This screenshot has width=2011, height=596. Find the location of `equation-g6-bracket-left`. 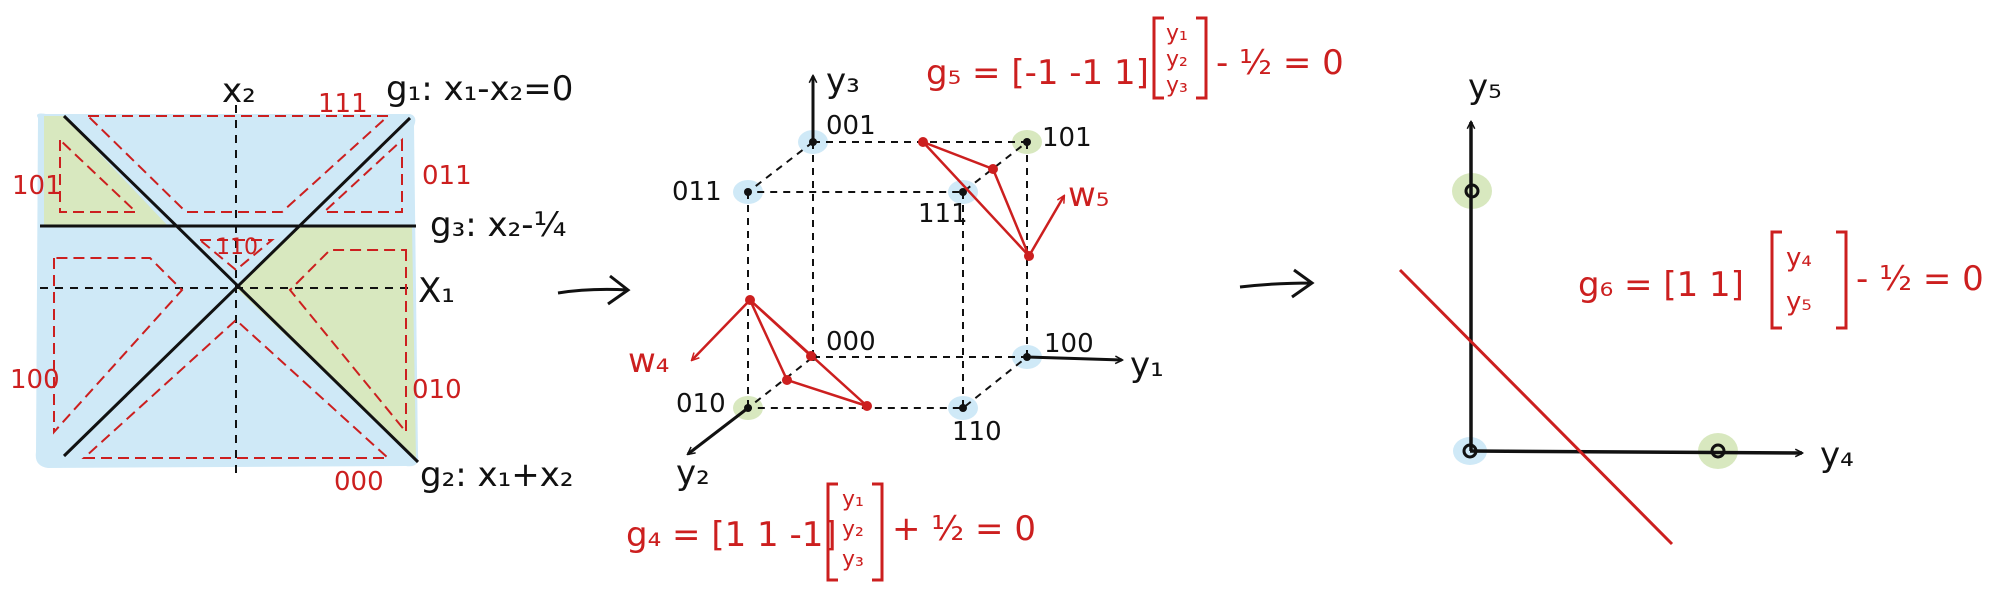

equation-g6-bracket-left is located at coordinates (1776, 280).